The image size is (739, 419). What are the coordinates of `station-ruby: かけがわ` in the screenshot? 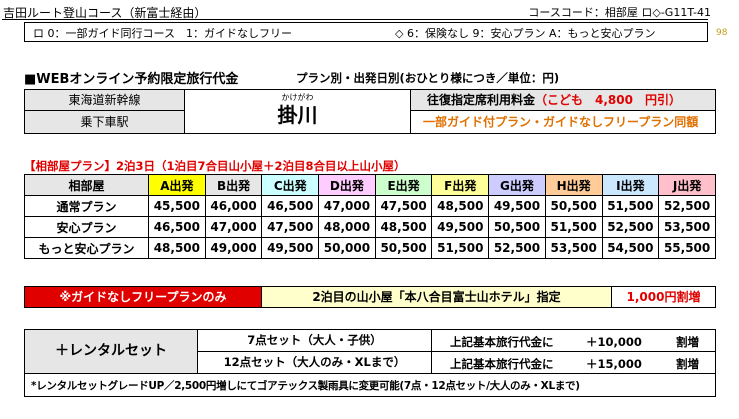 It's located at (297, 97).